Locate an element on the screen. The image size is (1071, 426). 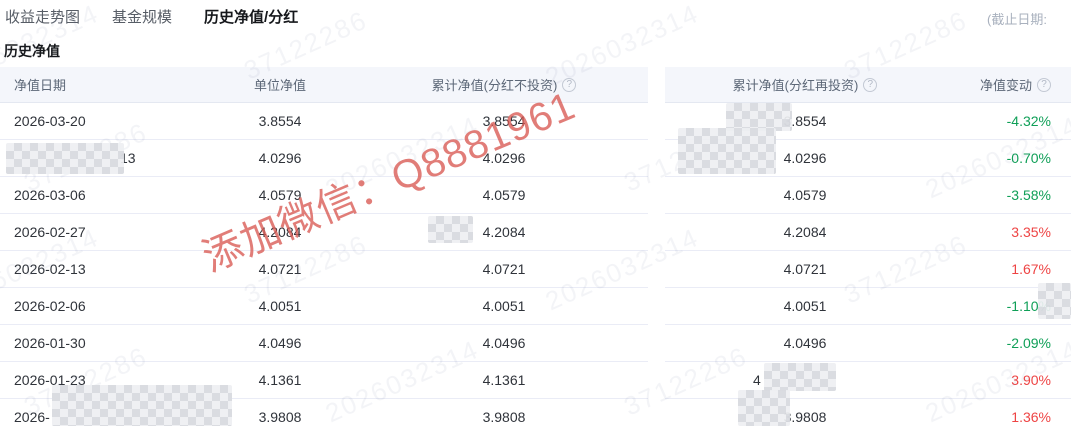
cum-nav-reinvest-value: 4.0051 is located at coordinates (805, 306).